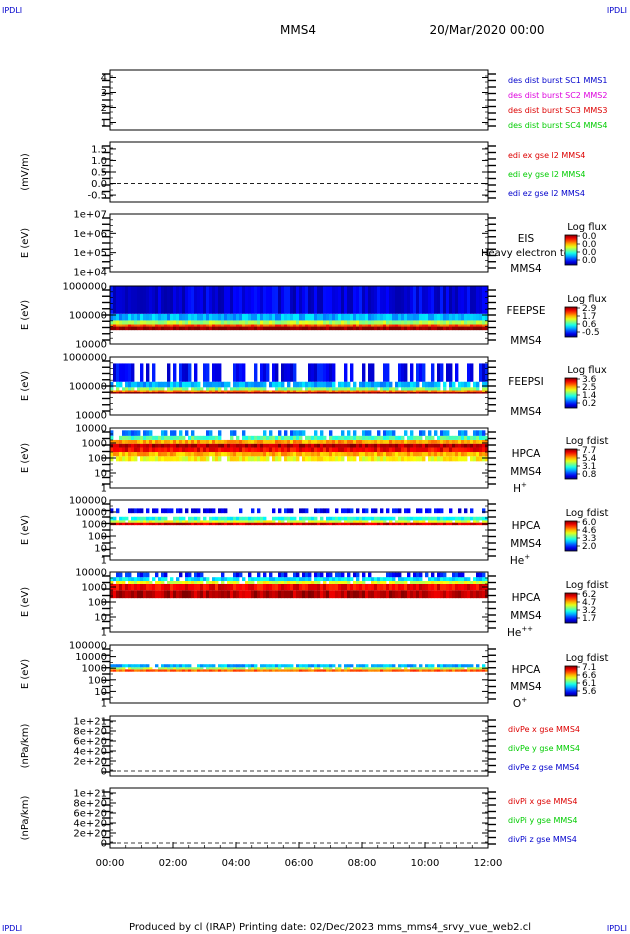  Describe the element at coordinates (589, 237) in the screenshot. I see `colorbar-value: 0.0` at that location.